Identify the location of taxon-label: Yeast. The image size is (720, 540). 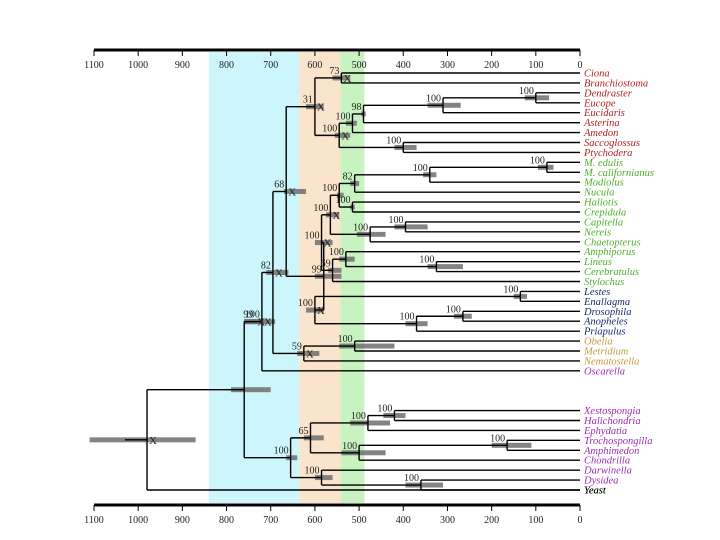
(595, 491).